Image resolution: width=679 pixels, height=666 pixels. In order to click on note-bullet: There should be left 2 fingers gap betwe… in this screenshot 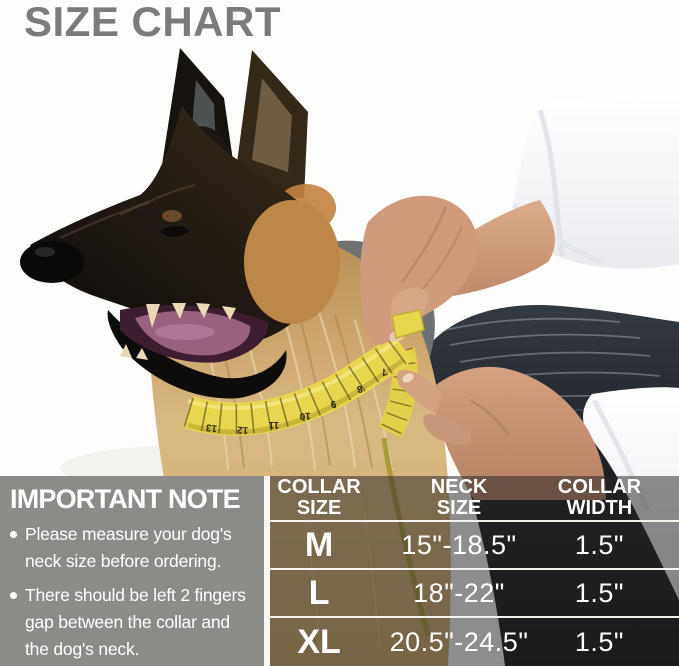, I will do `click(134, 622)`.